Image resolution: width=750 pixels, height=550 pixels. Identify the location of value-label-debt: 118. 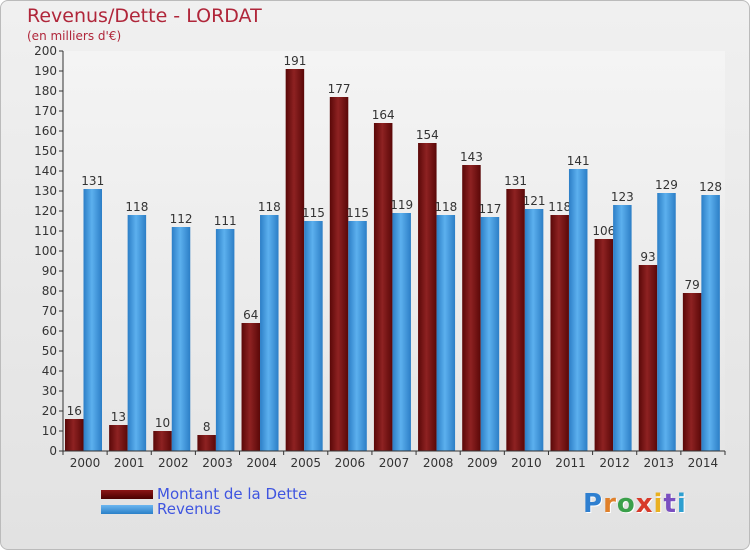
(559, 207).